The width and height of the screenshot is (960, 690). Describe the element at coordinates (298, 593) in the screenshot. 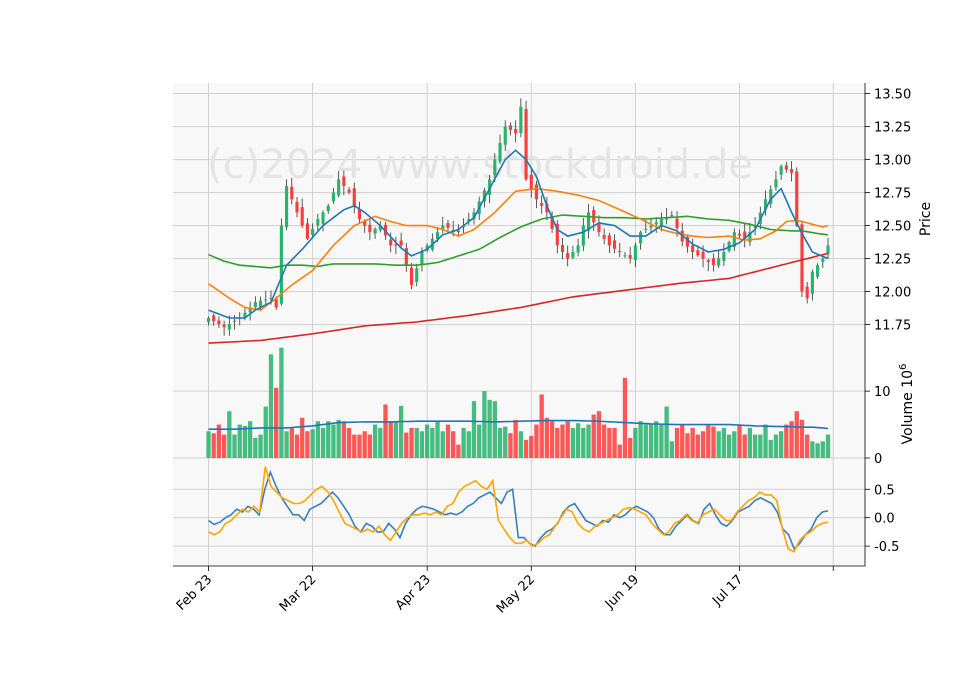

I see `x-tick-label: Mar 22` at that location.